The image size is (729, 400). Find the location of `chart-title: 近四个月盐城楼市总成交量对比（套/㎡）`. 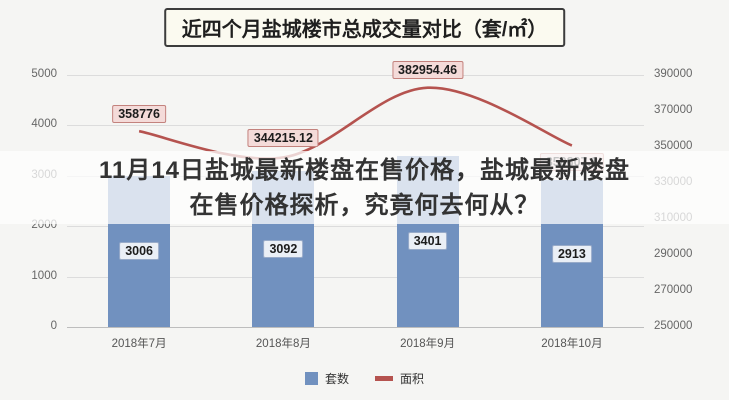

chart-title: 近四个月盐城楼市总成交量对比（套/㎡） is located at coordinates (364, 27).